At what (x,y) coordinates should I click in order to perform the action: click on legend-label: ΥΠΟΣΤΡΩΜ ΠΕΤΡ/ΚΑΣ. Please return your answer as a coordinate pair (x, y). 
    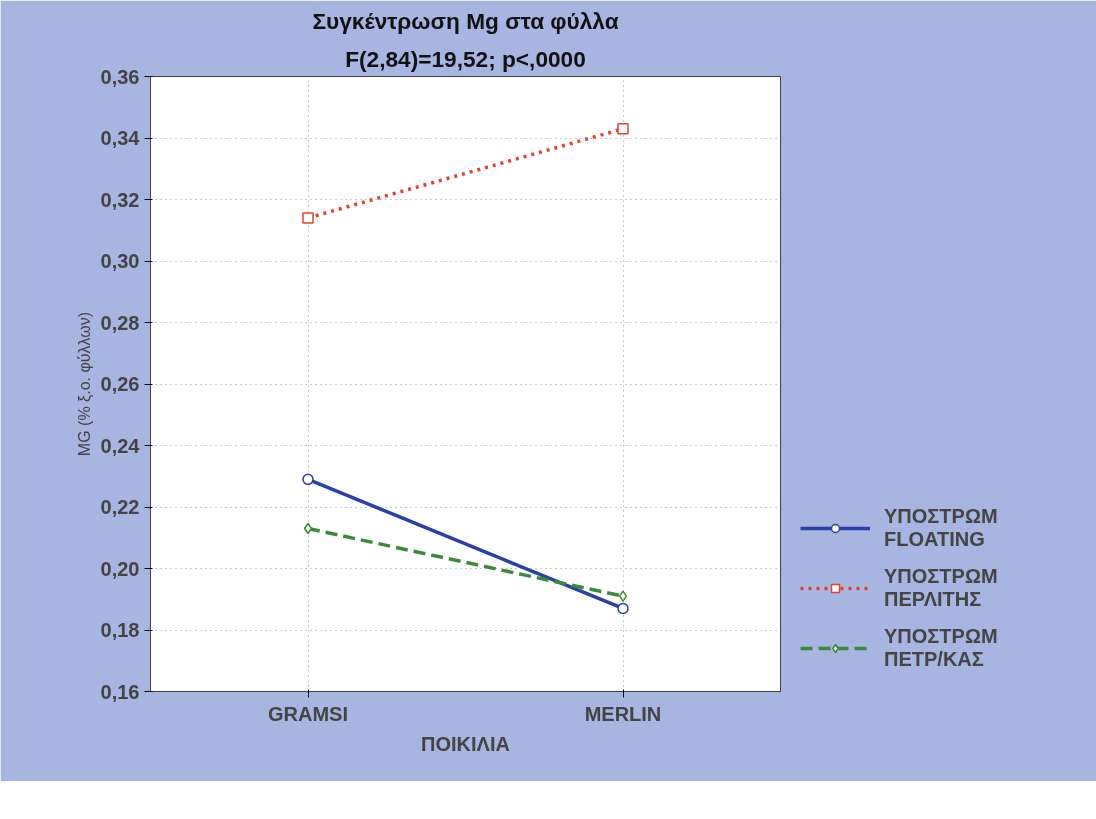
    Looking at the image, I should click on (941, 648).